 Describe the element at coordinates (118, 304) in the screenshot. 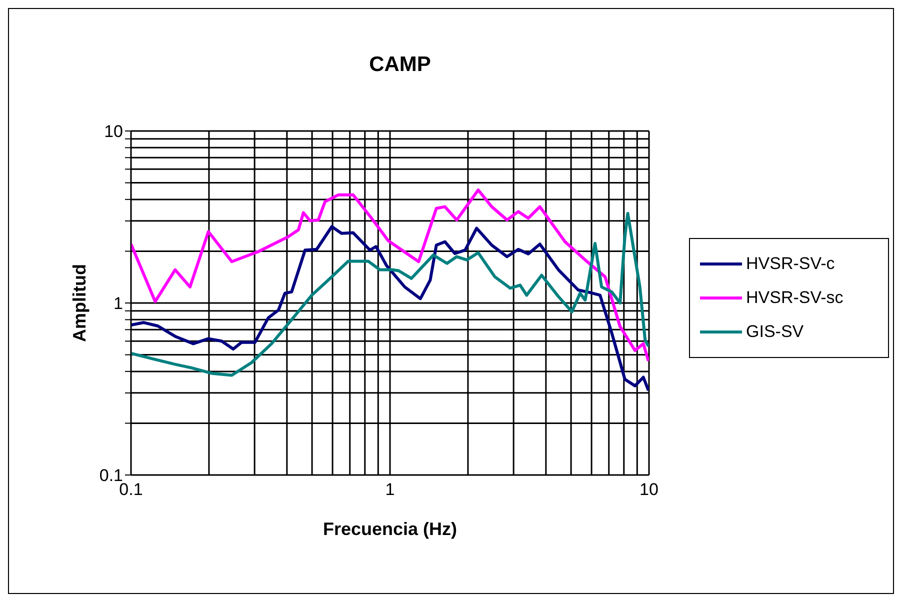

I see `y-tick-label: 1` at that location.